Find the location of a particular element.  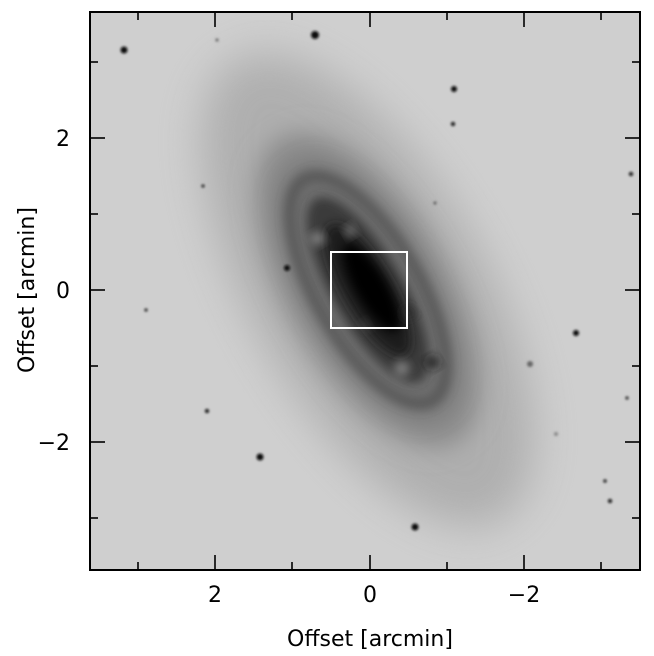

y-tick-label: −2 is located at coordinates (54, 443).